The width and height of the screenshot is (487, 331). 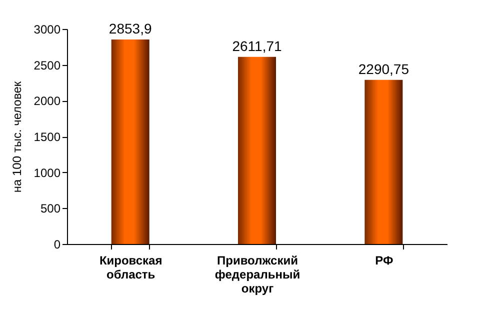 What do you see at coordinates (47, 101) in the screenshot?
I see `y-tick-label: 2000` at bounding box center [47, 101].